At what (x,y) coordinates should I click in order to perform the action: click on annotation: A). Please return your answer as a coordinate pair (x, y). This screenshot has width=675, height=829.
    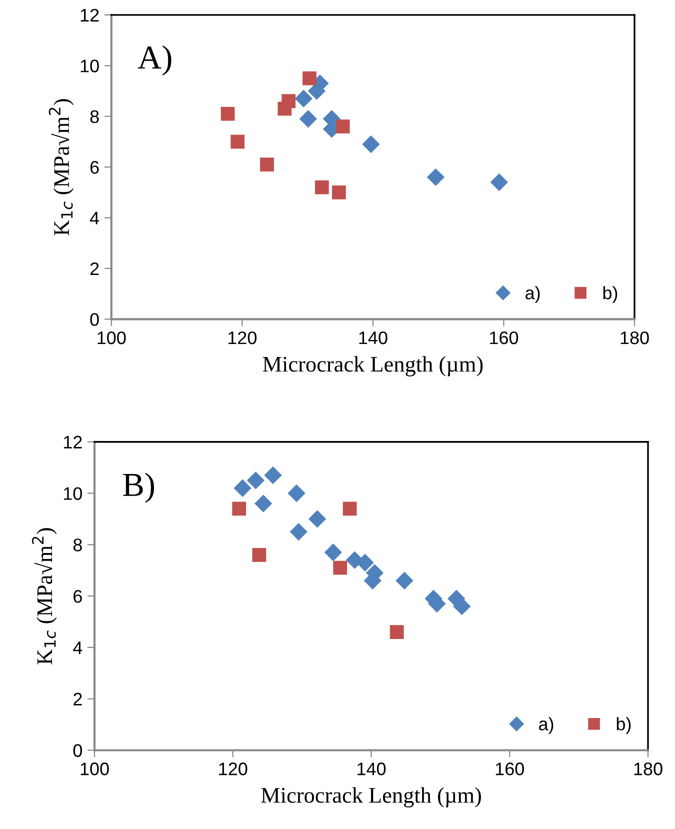
    Looking at the image, I should click on (155, 60).